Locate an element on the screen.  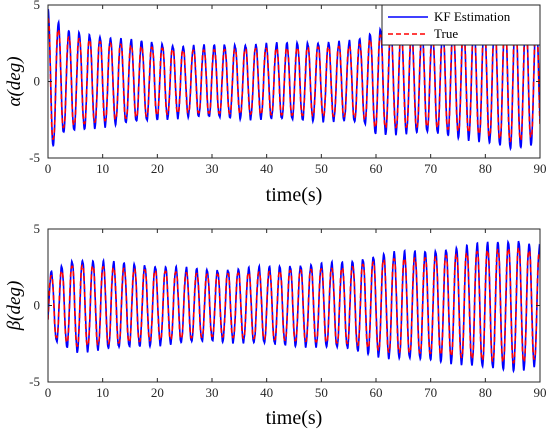
alpha-x-tick-label: 80 is located at coordinates (485, 168).